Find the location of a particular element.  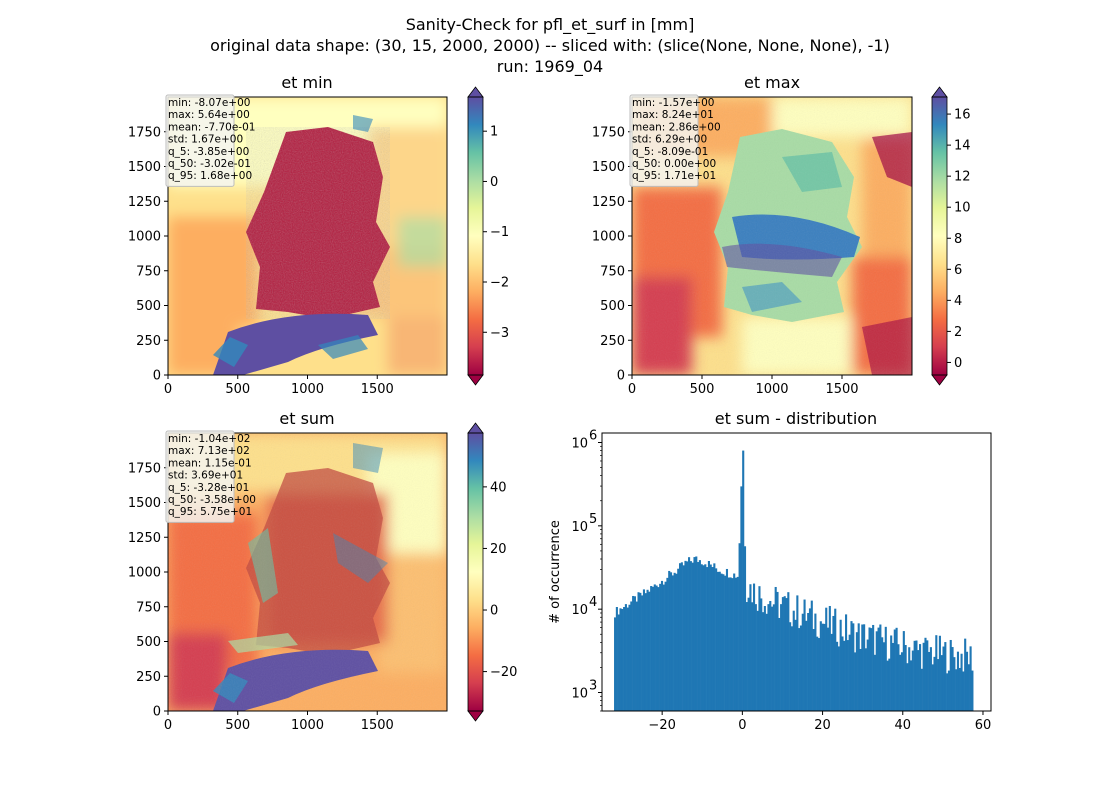

stats-box-frame is located at coordinates (664, 140).